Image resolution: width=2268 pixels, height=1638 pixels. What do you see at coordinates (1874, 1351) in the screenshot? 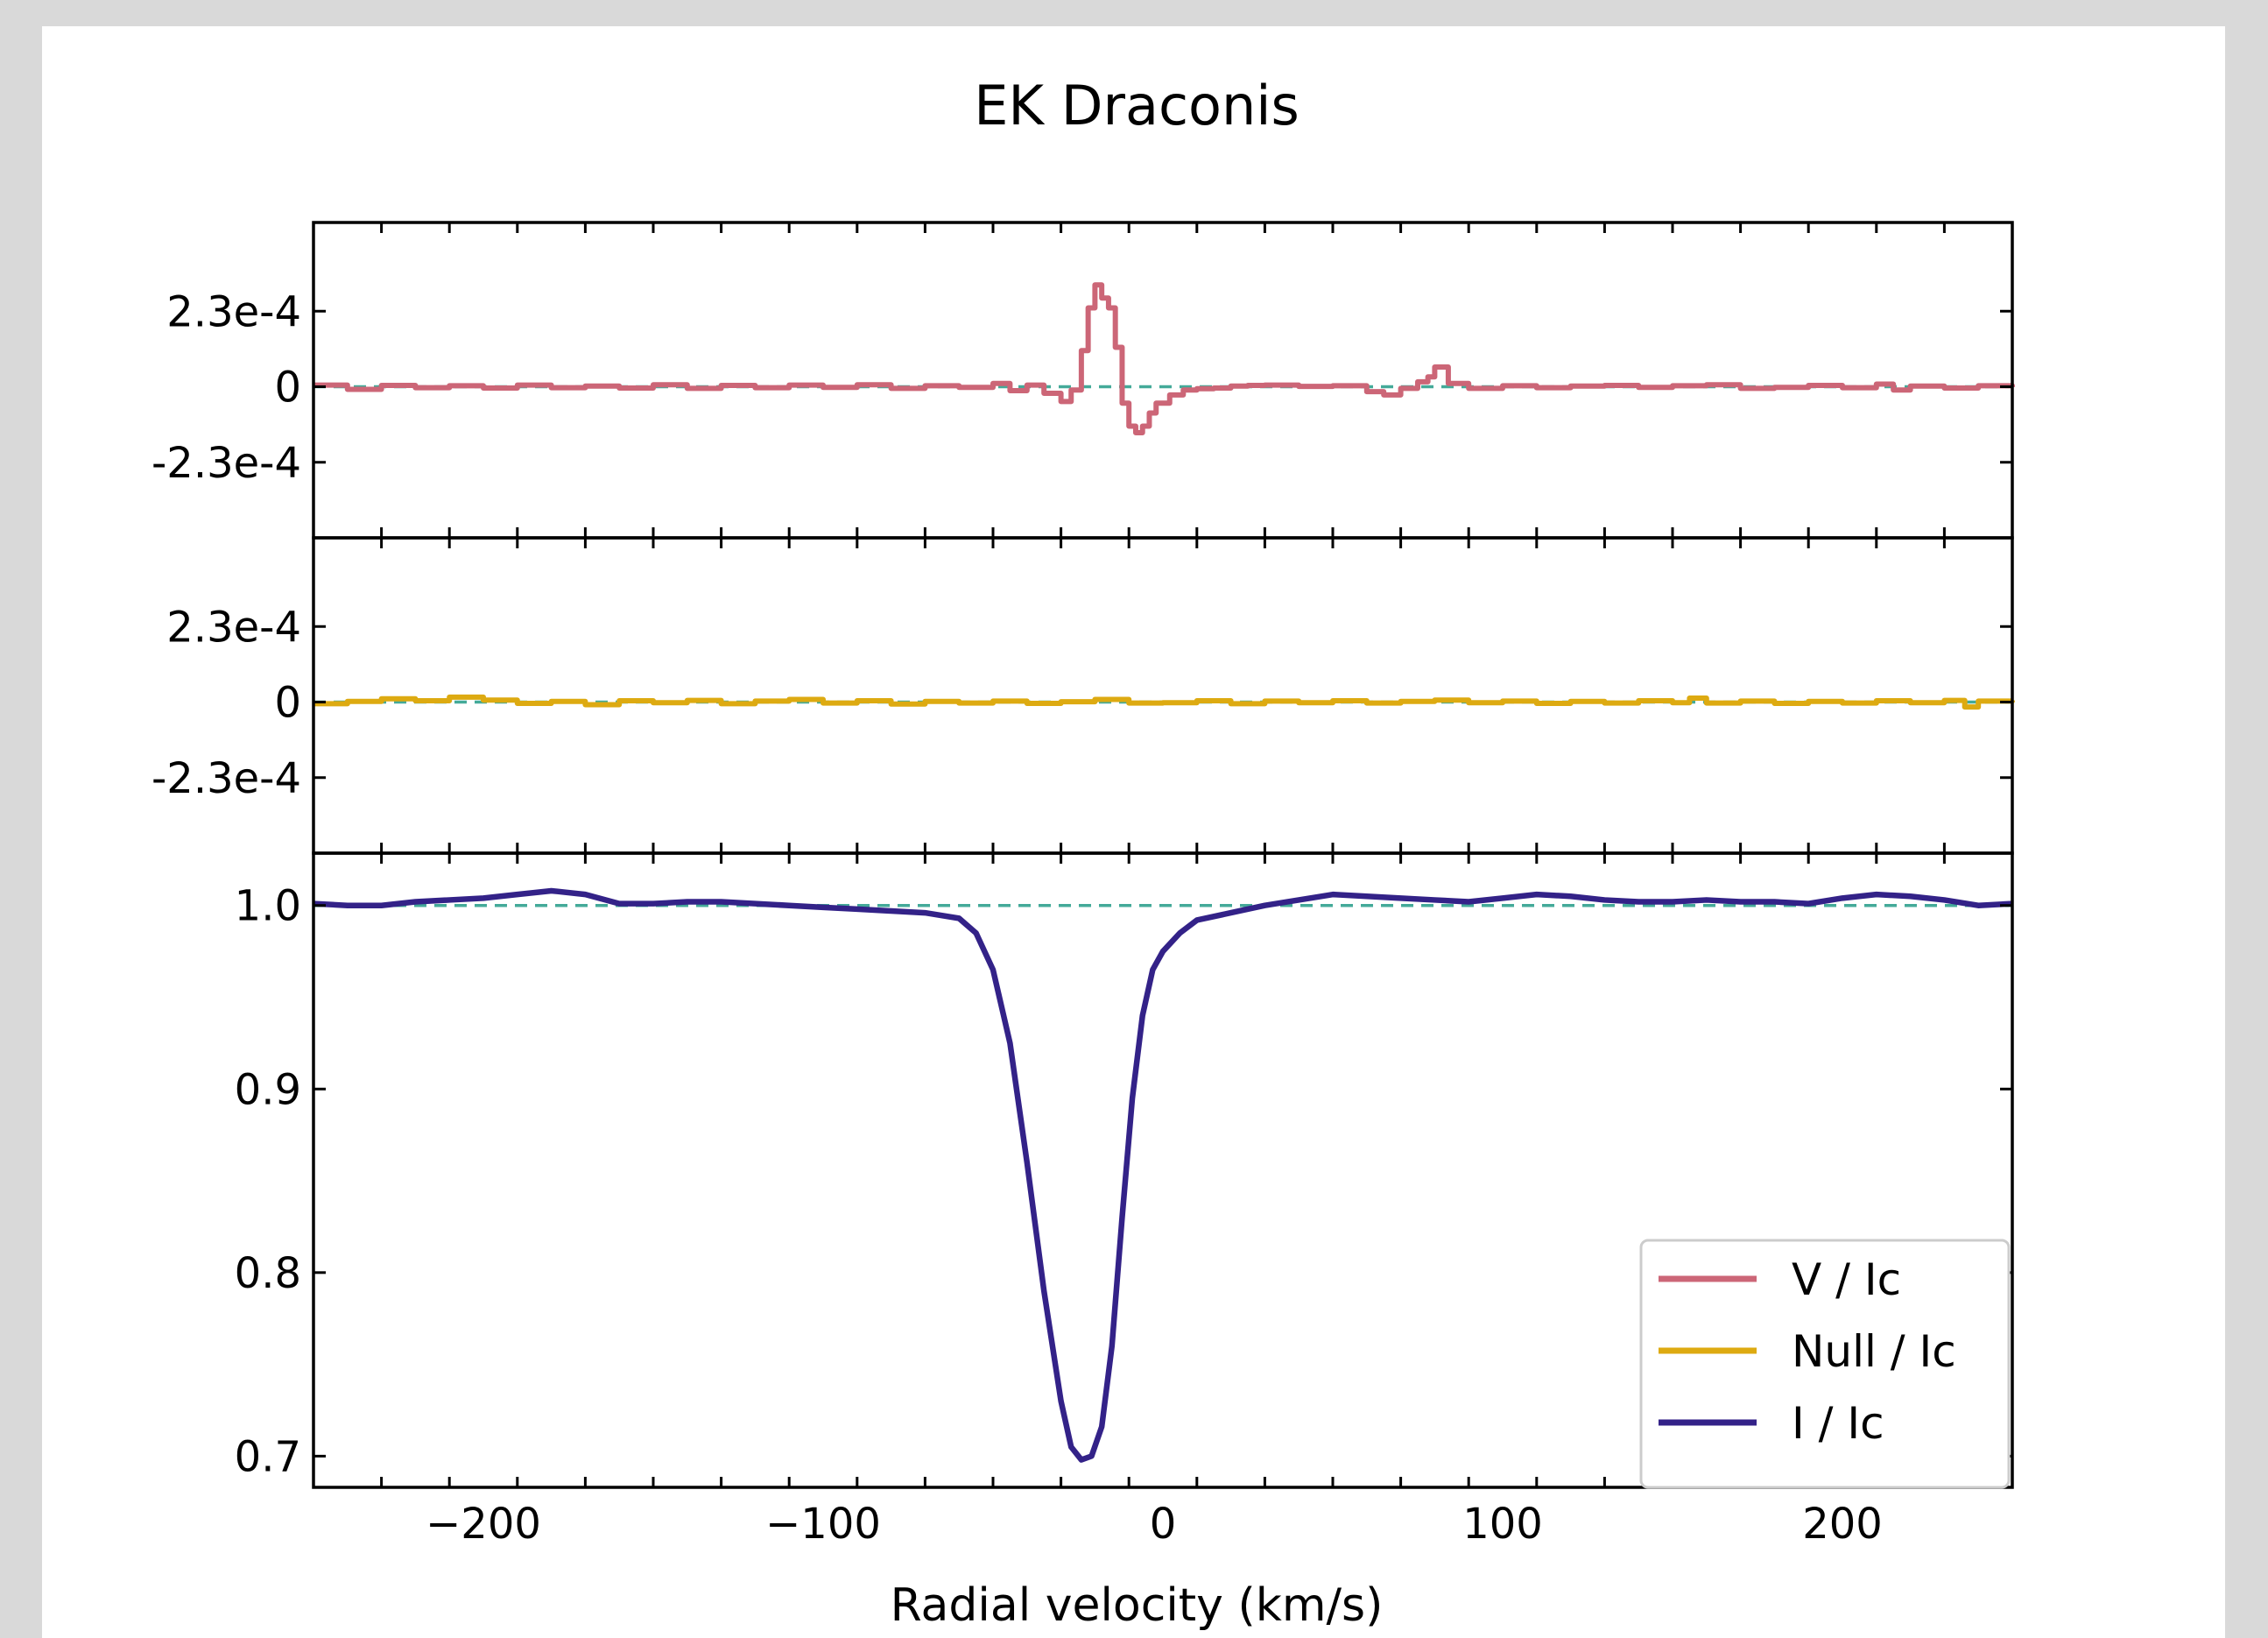
I see `legend-label: Null / Ic` at bounding box center [1874, 1351].